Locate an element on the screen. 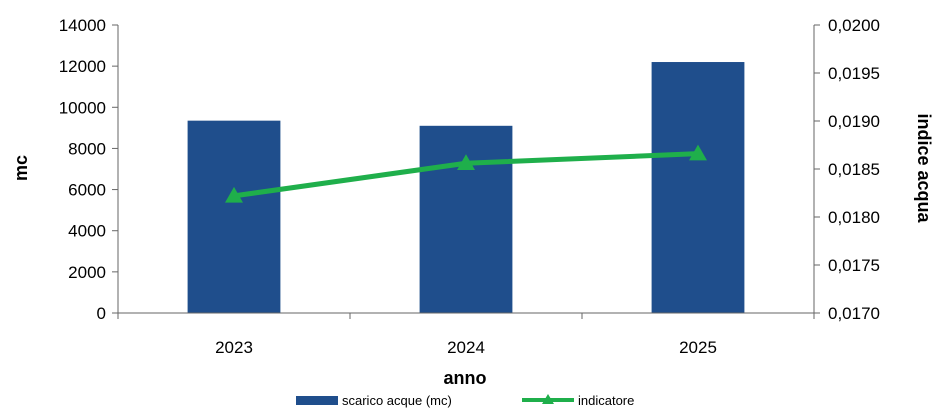 Image resolution: width=933 pixels, height=408 pixels. y-right-tick-label: 0,0175 is located at coordinates (854, 265).